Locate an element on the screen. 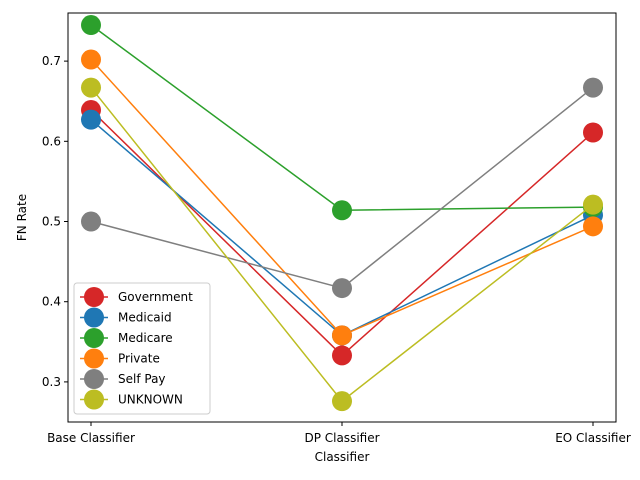  y-tick-label: 0.5 is located at coordinates (51, 222).